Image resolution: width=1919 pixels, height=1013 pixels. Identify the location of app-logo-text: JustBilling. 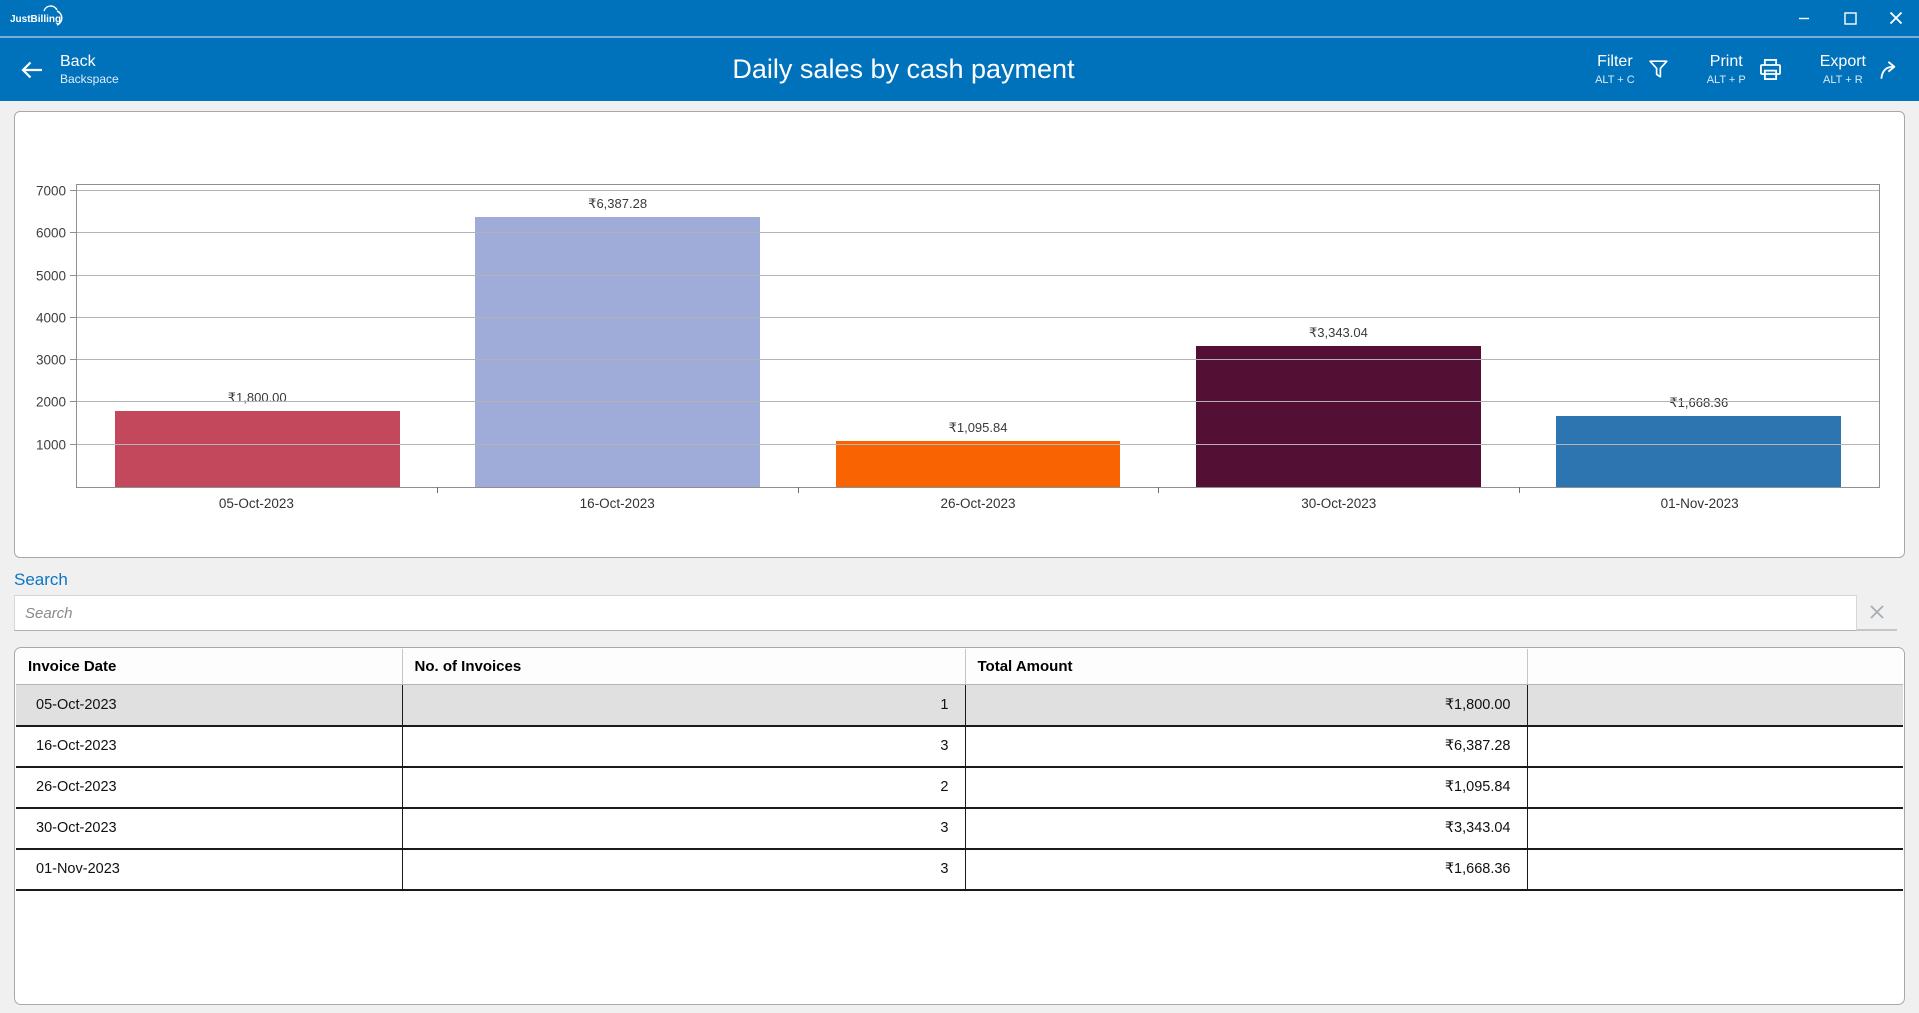
(35, 19).